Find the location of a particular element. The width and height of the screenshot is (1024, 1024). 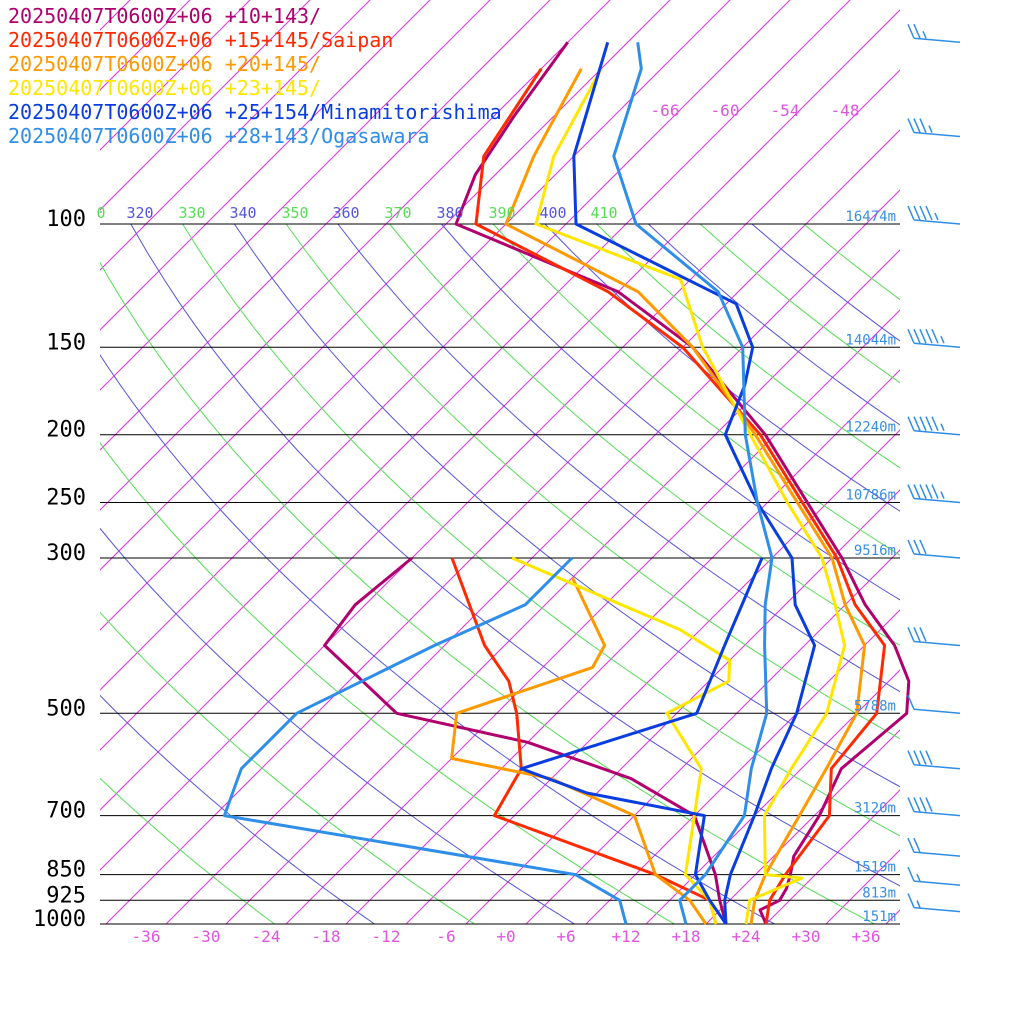

pressure-label: 925 is located at coordinates (66, 895).